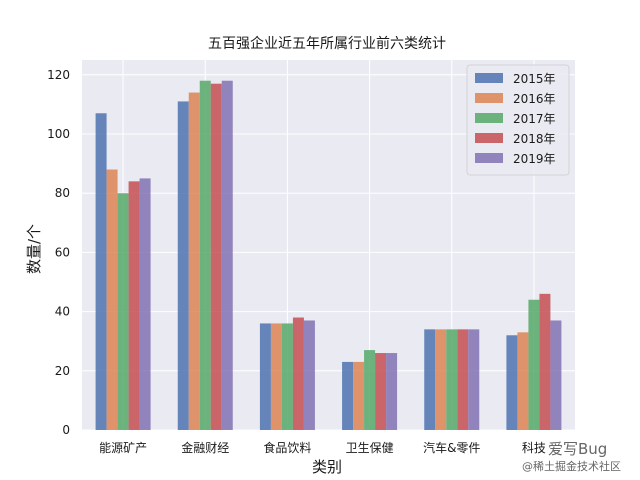  Describe the element at coordinates (123, 448) in the screenshot. I see `x-tick-label: 能源矿产` at that location.